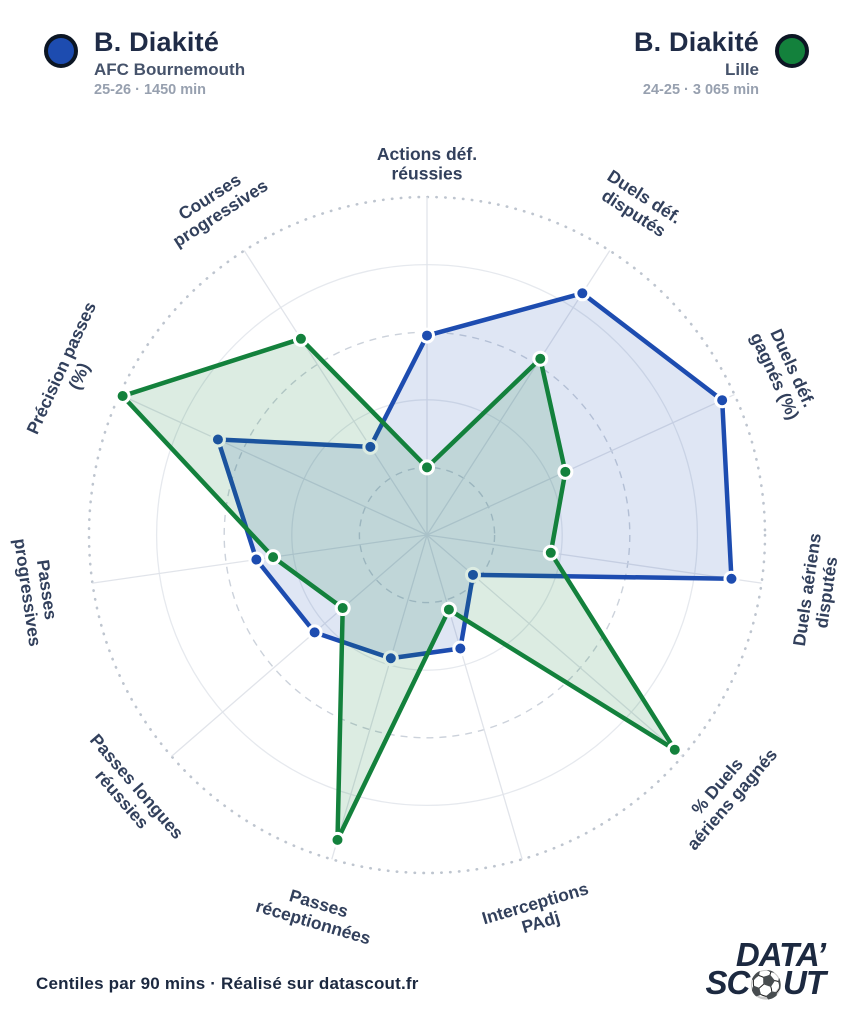 The width and height of the screenshot is (853, 1024). Describe the element at coordinates (129, 793) in the screenshot. I see `radar-axis-label: Passes longuesréussies` at that location.